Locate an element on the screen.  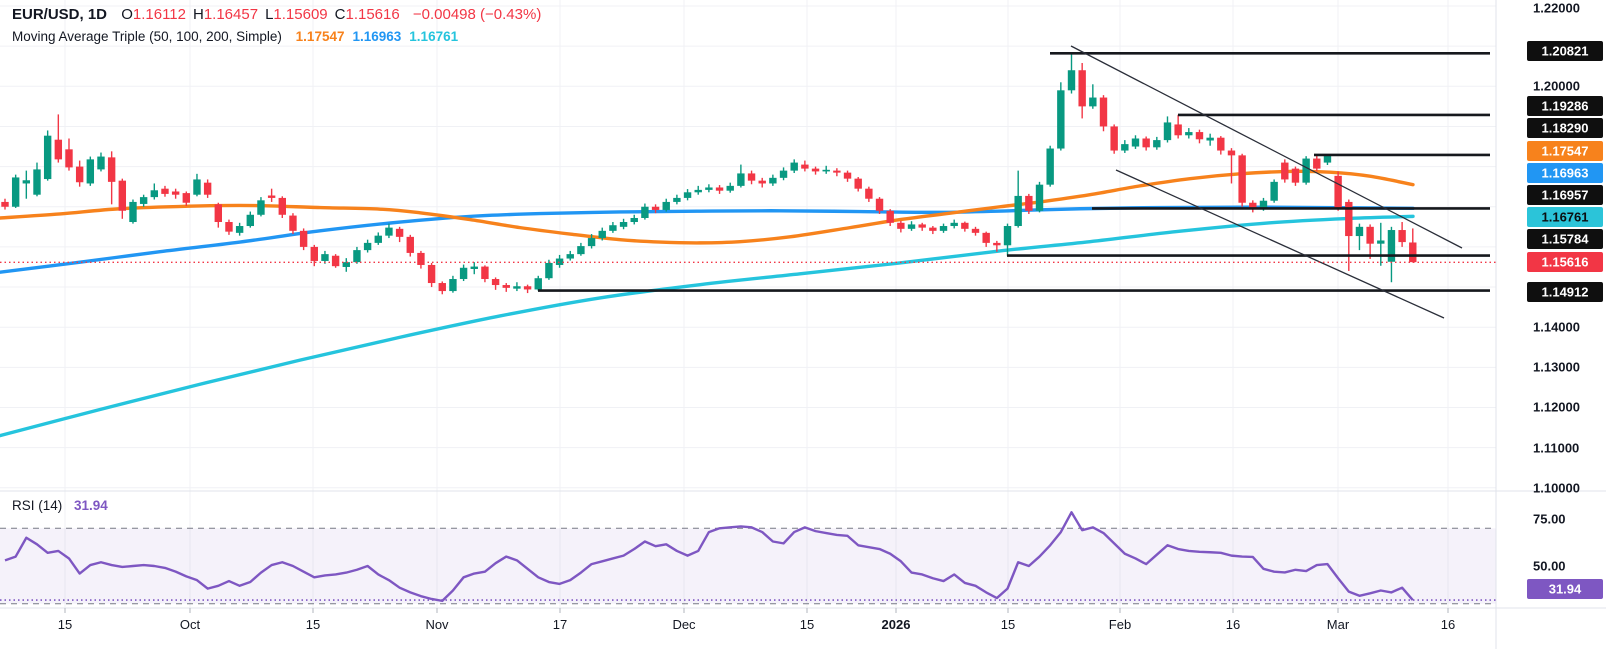
axis-label: 1.22000 is located at coordinates (1556, 8).